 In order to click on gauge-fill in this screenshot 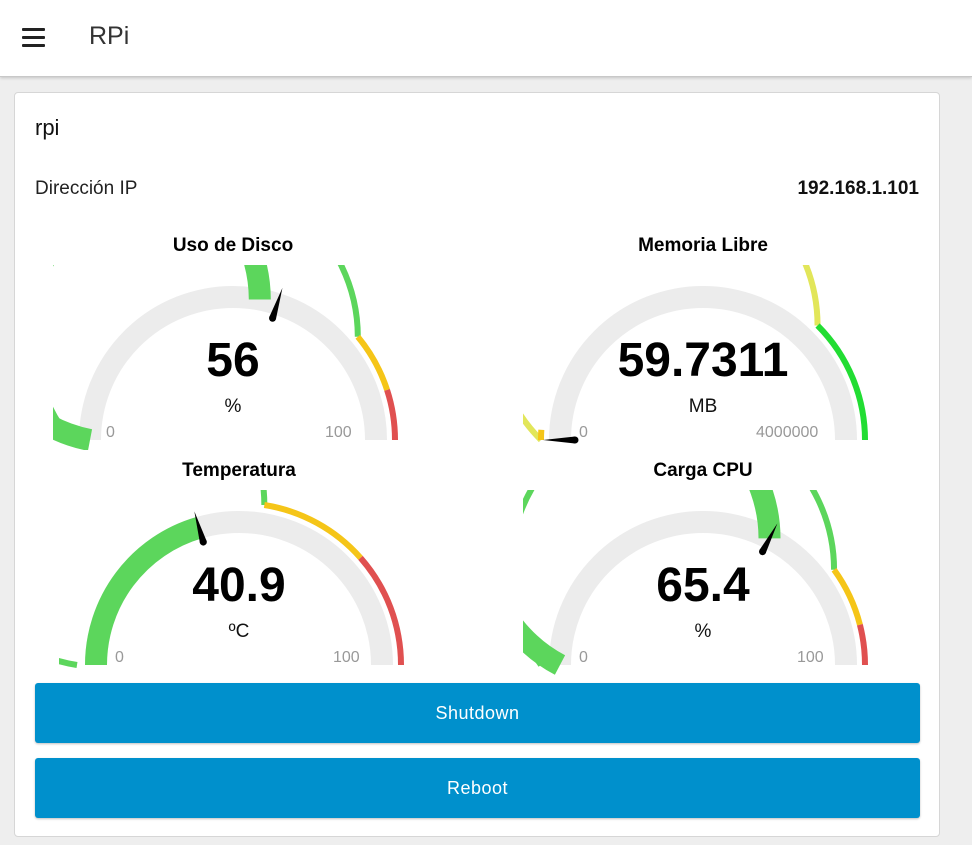, I will do `click(143, 591)`.